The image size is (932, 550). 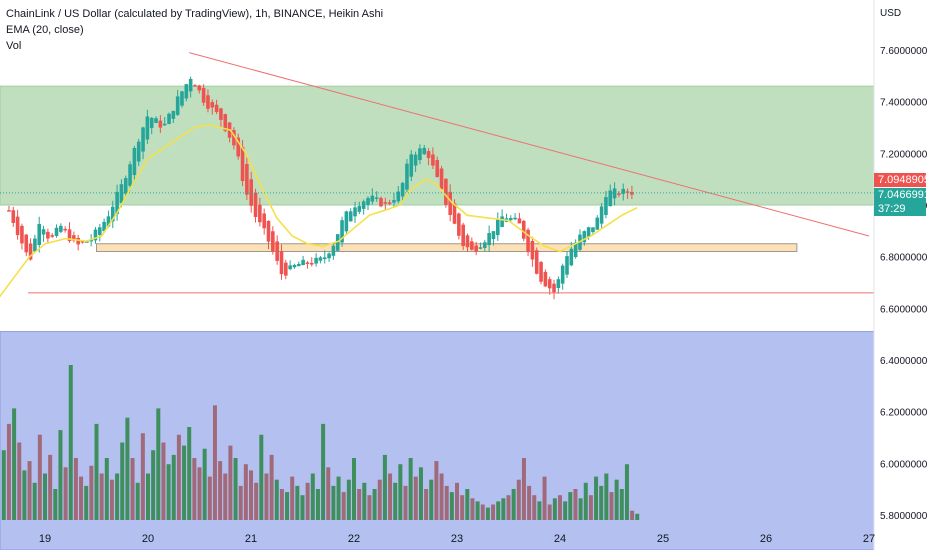 I want to click on price-tick-label: 7.4000000, so click(x=904, y=103).